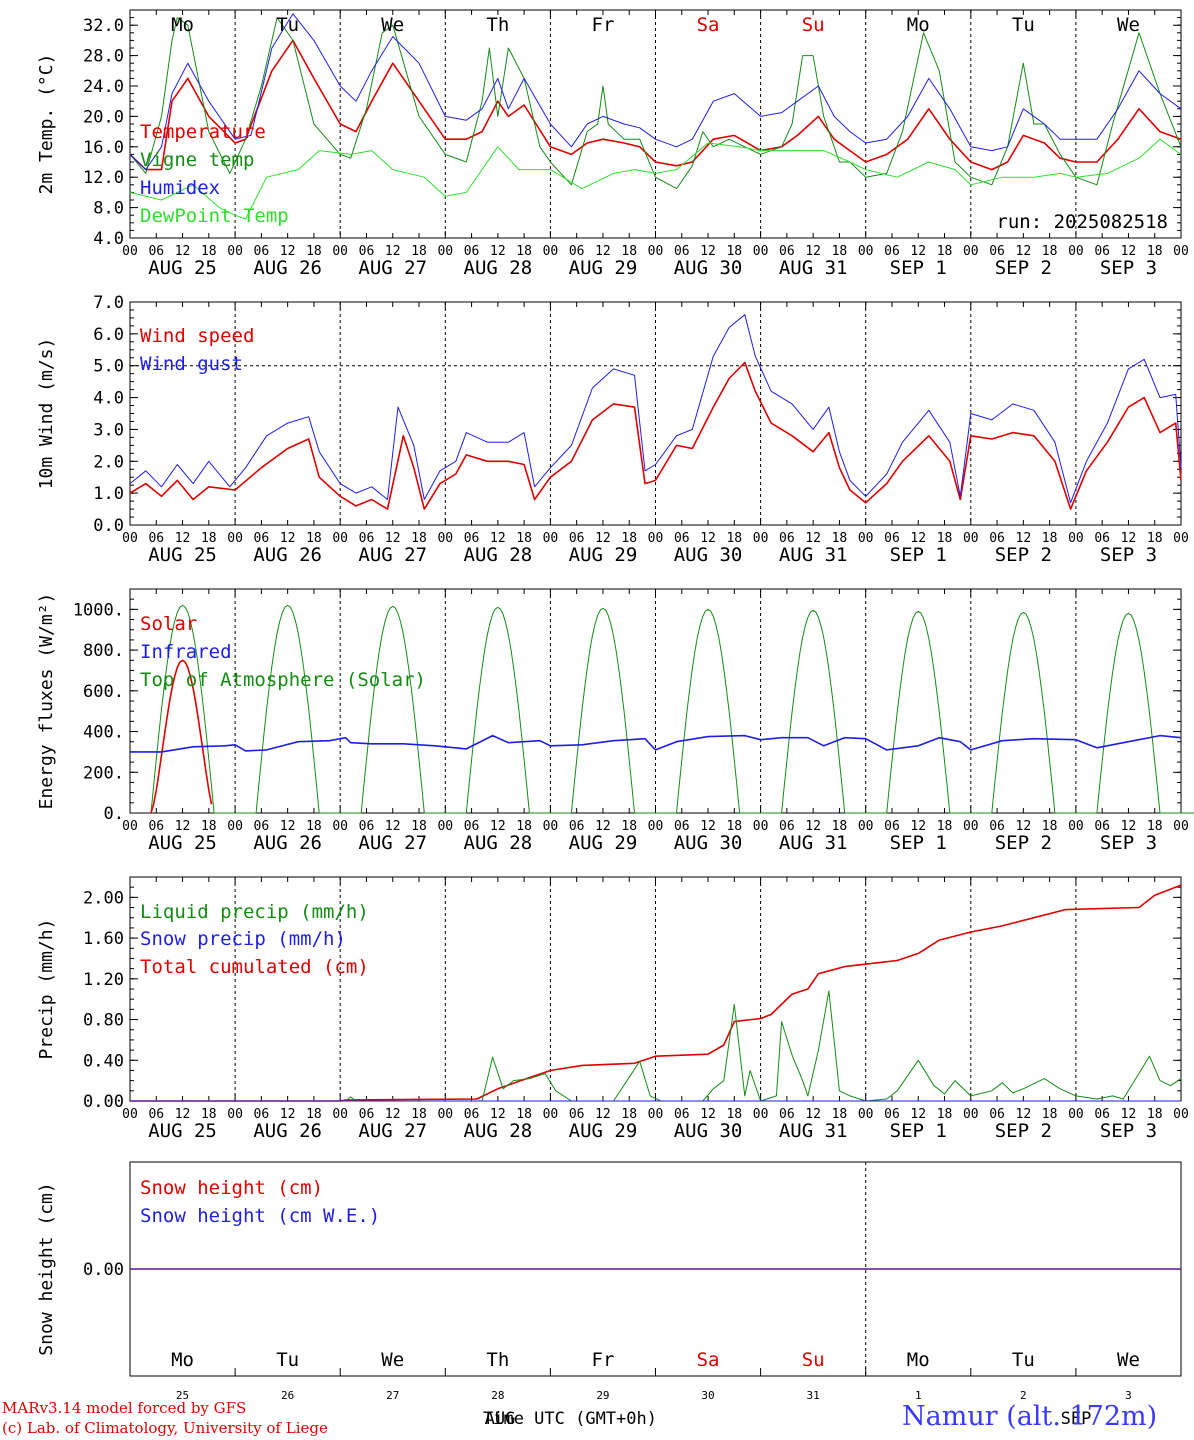 The width and height of the screenshot is (1194, 1440). Describe the element at coordinates (108, 367) in the screenshot. I see `y-tick-label: 5.0` at that location.